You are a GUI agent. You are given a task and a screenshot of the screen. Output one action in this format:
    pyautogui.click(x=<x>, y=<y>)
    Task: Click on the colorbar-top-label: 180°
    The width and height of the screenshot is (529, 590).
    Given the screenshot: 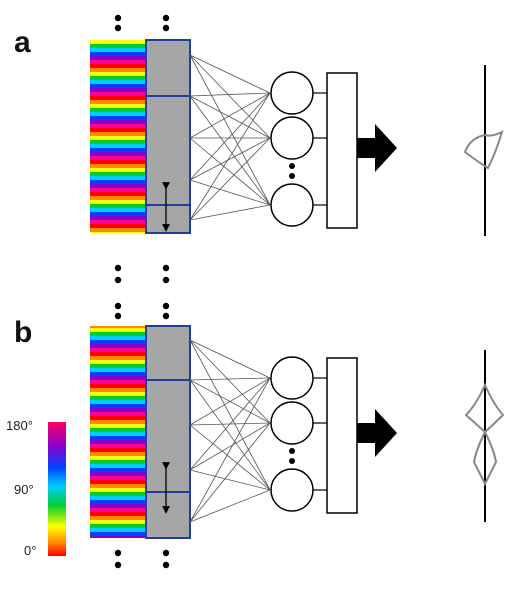 What is the action you would take?
    pyautogui.click(x=19, y=425)
    